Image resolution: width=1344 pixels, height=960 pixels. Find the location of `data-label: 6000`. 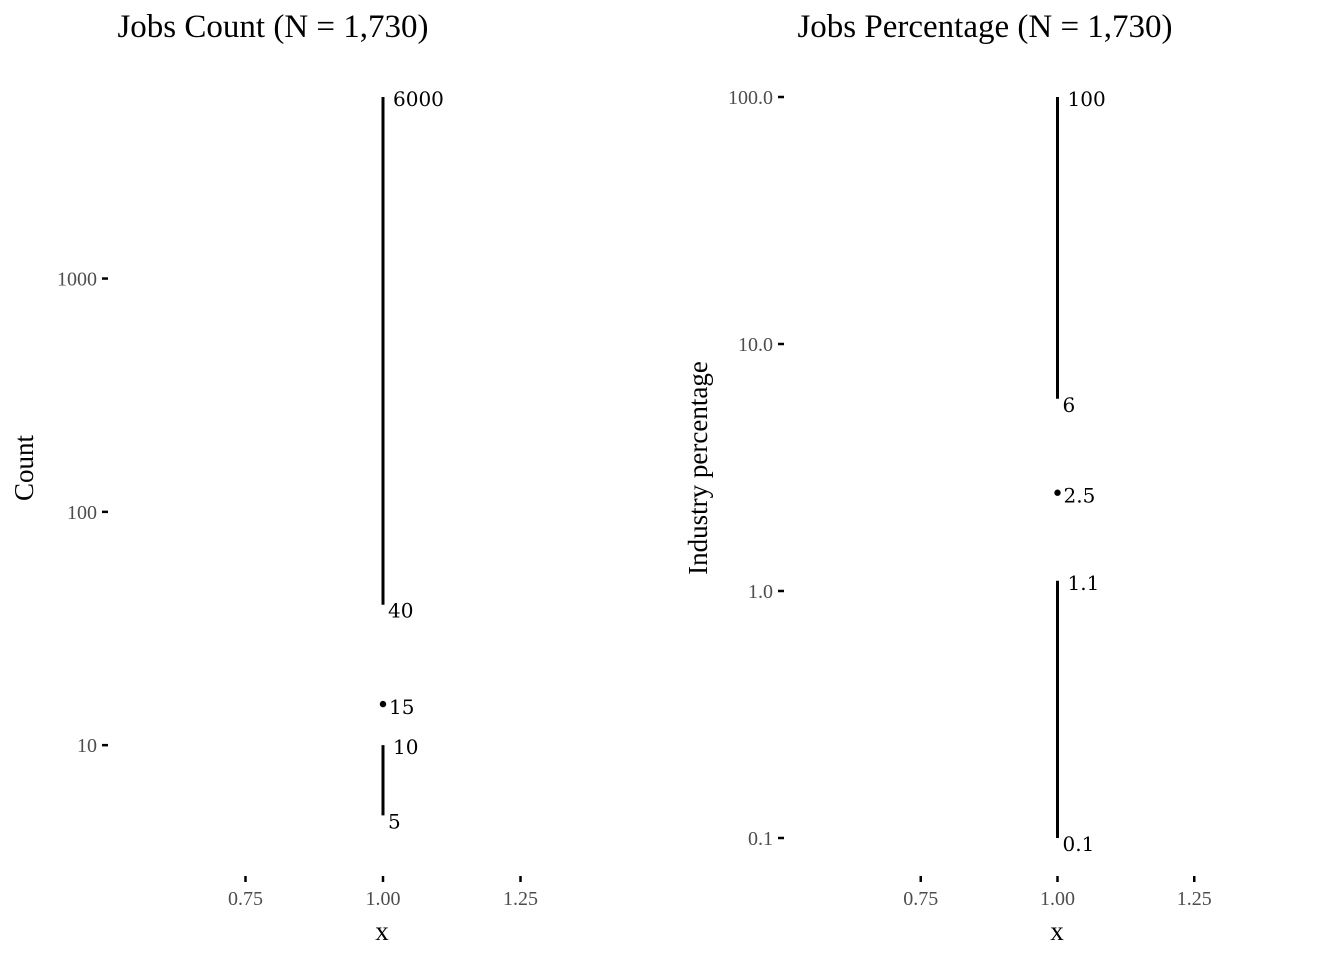

data-label: 6000 is located at coordinates (418, 99).